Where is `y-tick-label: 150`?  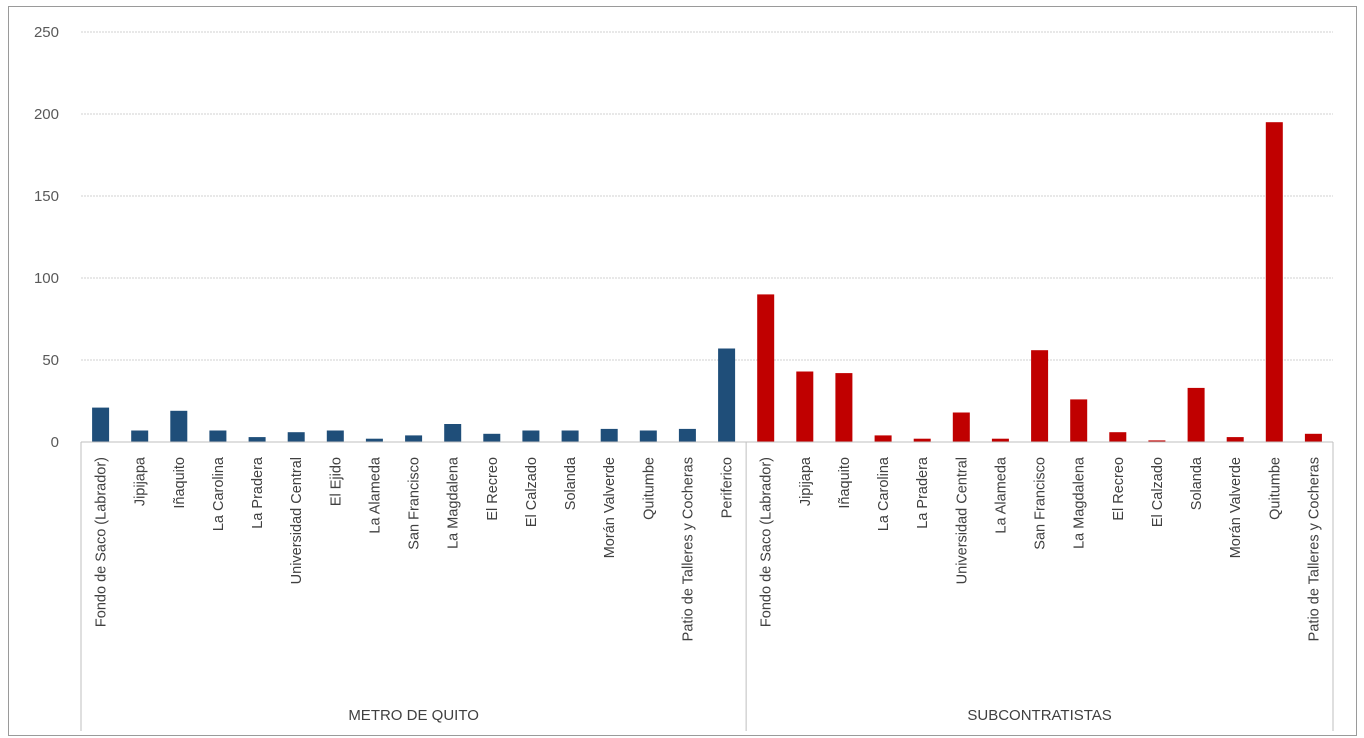 y-tick-label: 150 is located at coordinates (46, 196).